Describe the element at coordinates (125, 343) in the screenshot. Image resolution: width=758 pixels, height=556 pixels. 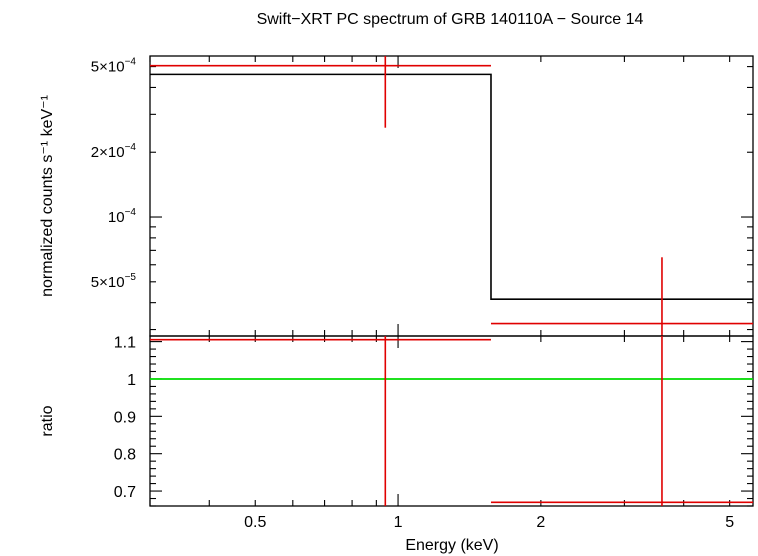
I see `y-tick-label: 1.1` at that location.